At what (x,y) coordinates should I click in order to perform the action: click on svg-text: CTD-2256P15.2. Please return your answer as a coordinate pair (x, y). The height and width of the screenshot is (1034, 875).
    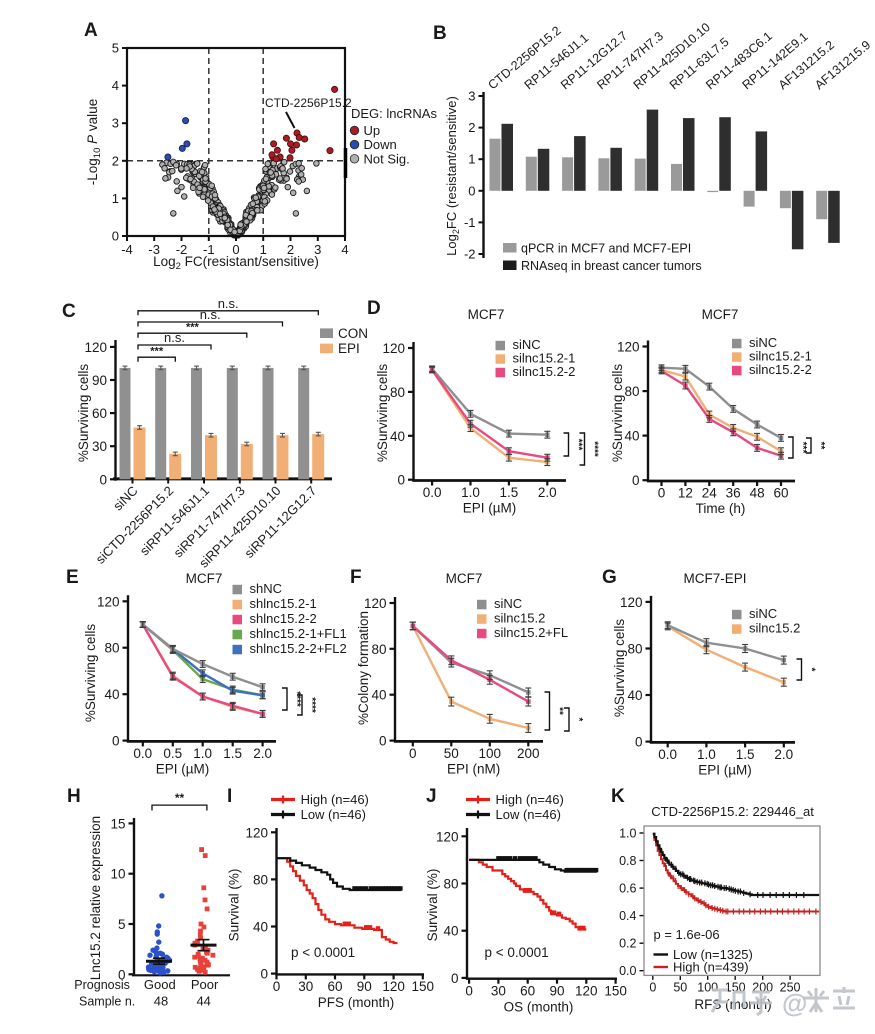
    Looking at the image, I should click on (308, 103).